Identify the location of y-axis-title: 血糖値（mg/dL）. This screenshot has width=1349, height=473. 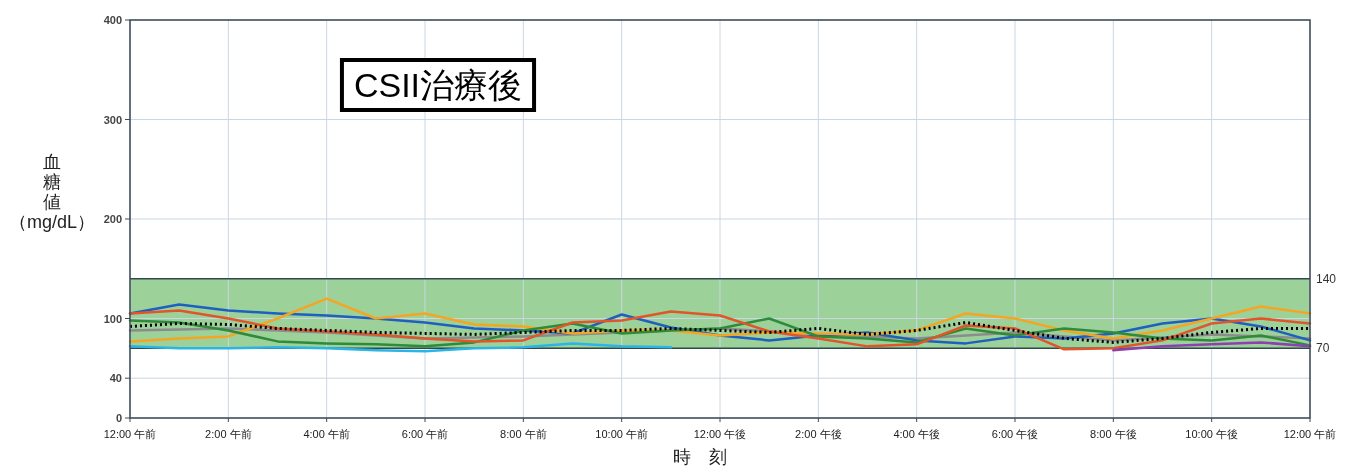
(52, 192).